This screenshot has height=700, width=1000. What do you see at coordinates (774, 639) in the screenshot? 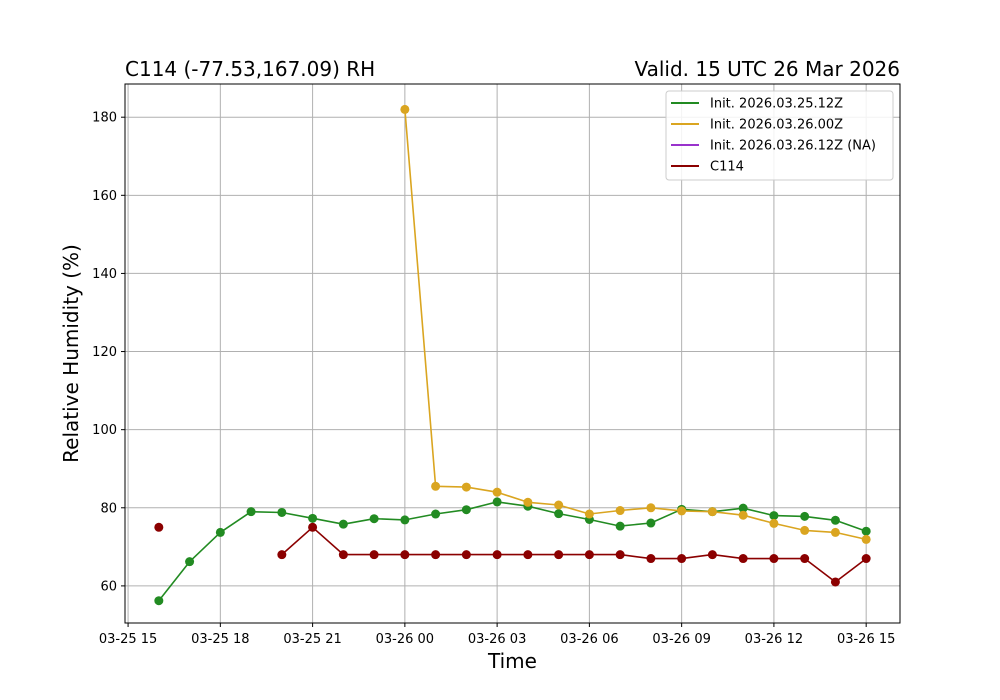
I see `x-tick-label: 03-26 12` at bounding box center [774, 639].